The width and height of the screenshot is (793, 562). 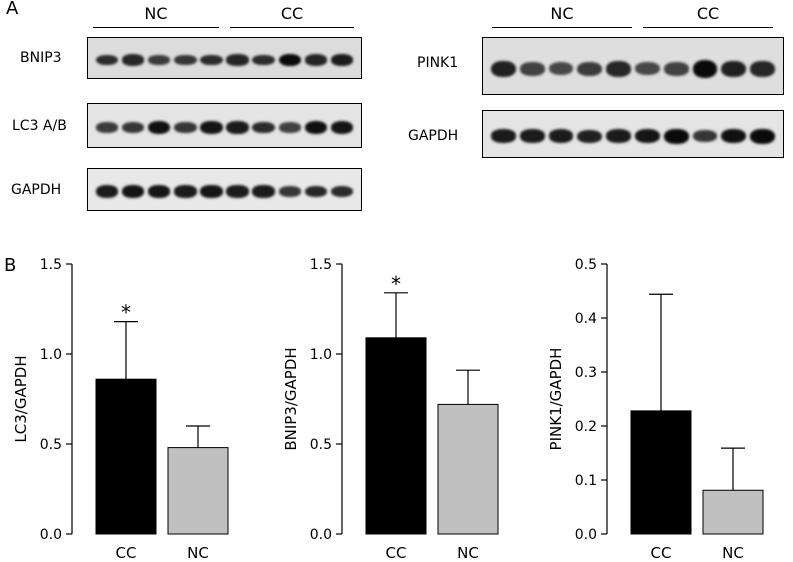 What do you see at coordinates (562, 27) in the screenshot?
I see `right-group-line-nc` at bounding box center [562, 27].